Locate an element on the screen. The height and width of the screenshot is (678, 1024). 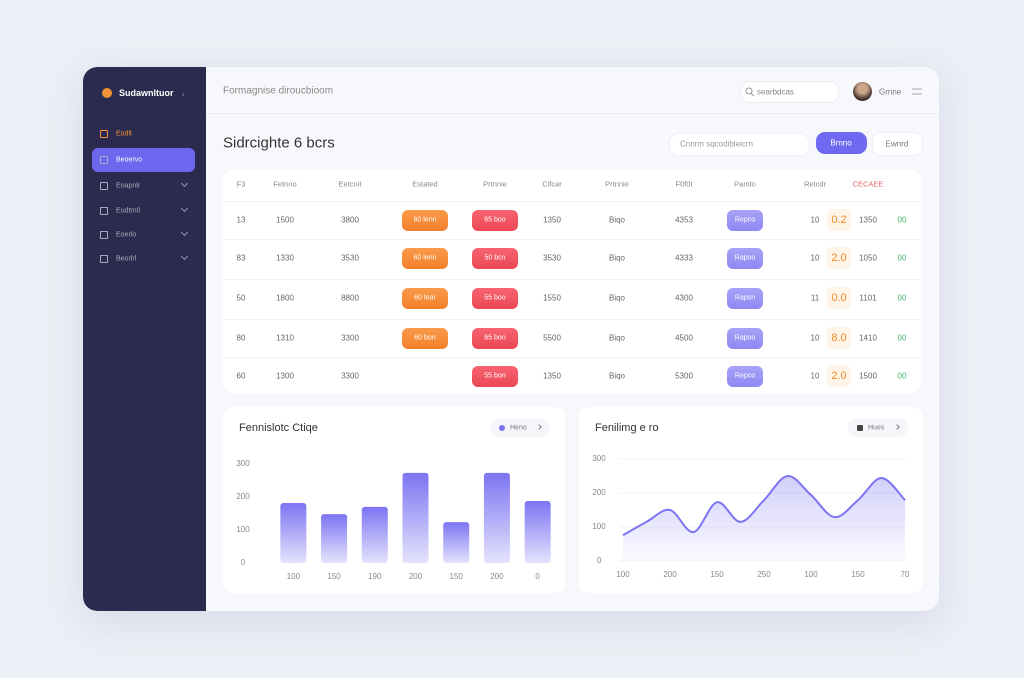
area is located at coordinates (764, 518).